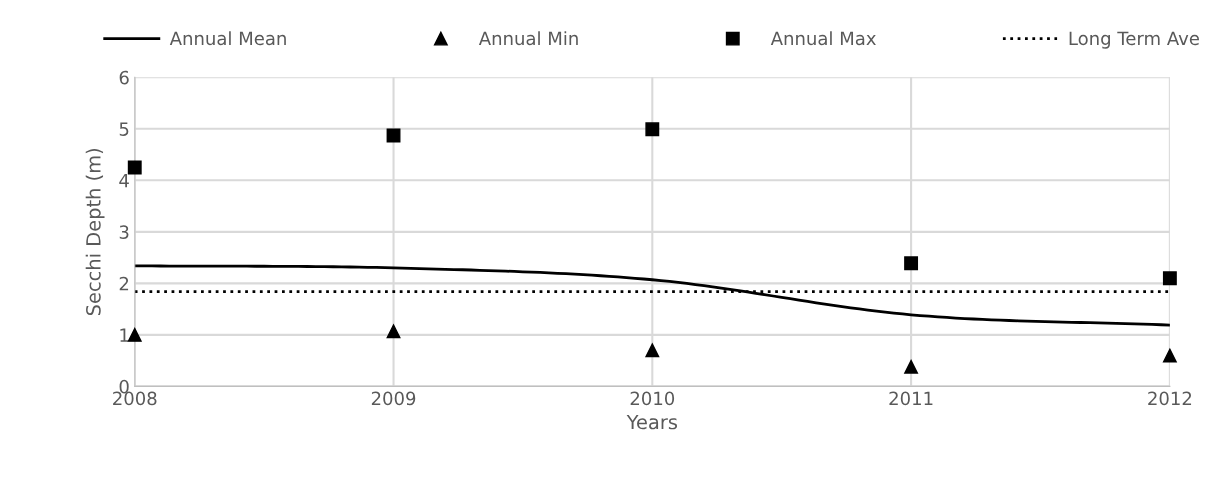  I want to click on y-axis-title: Secchi Depth (m), so click(95, 232).